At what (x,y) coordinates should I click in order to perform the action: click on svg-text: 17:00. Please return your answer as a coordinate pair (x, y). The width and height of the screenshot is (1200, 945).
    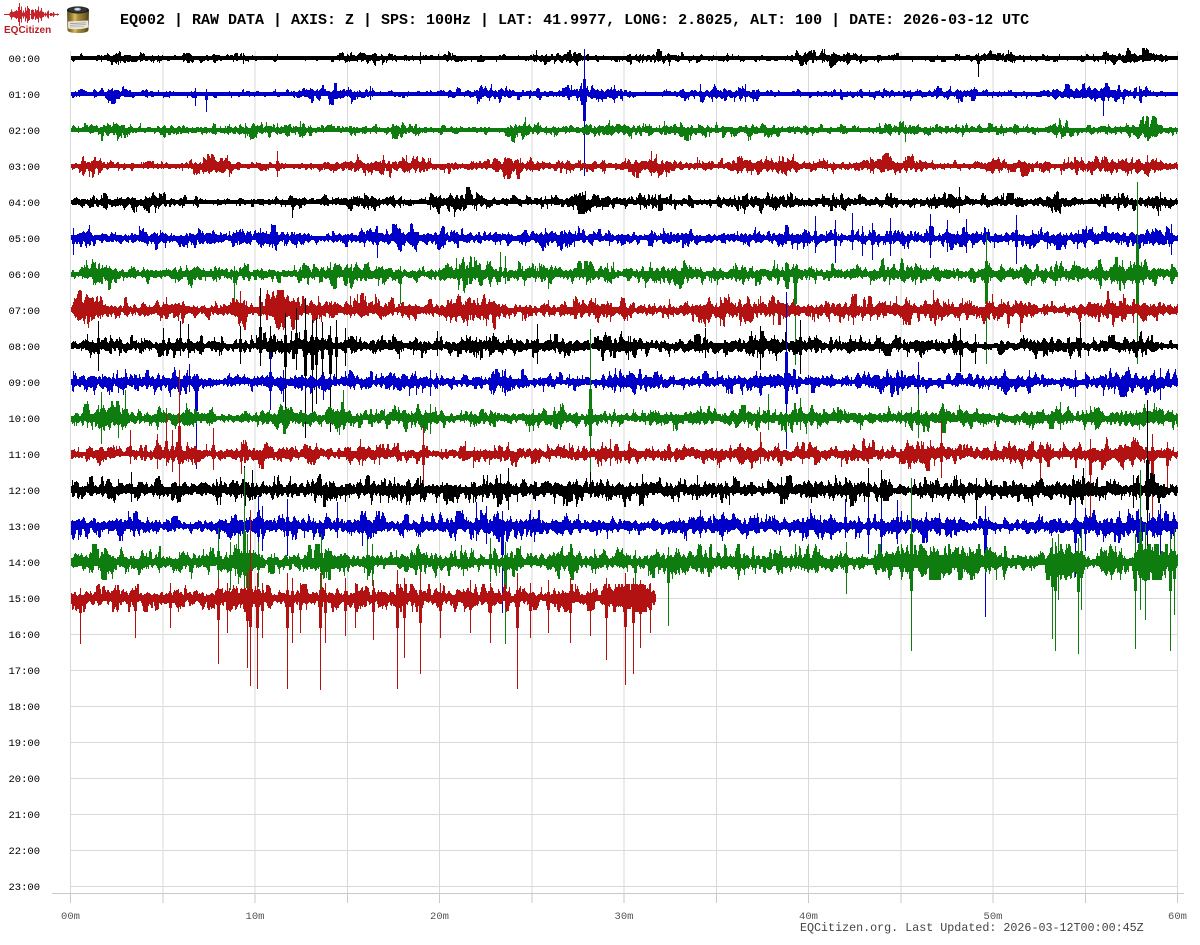
    Looking at the image, I should click on (24, 672).